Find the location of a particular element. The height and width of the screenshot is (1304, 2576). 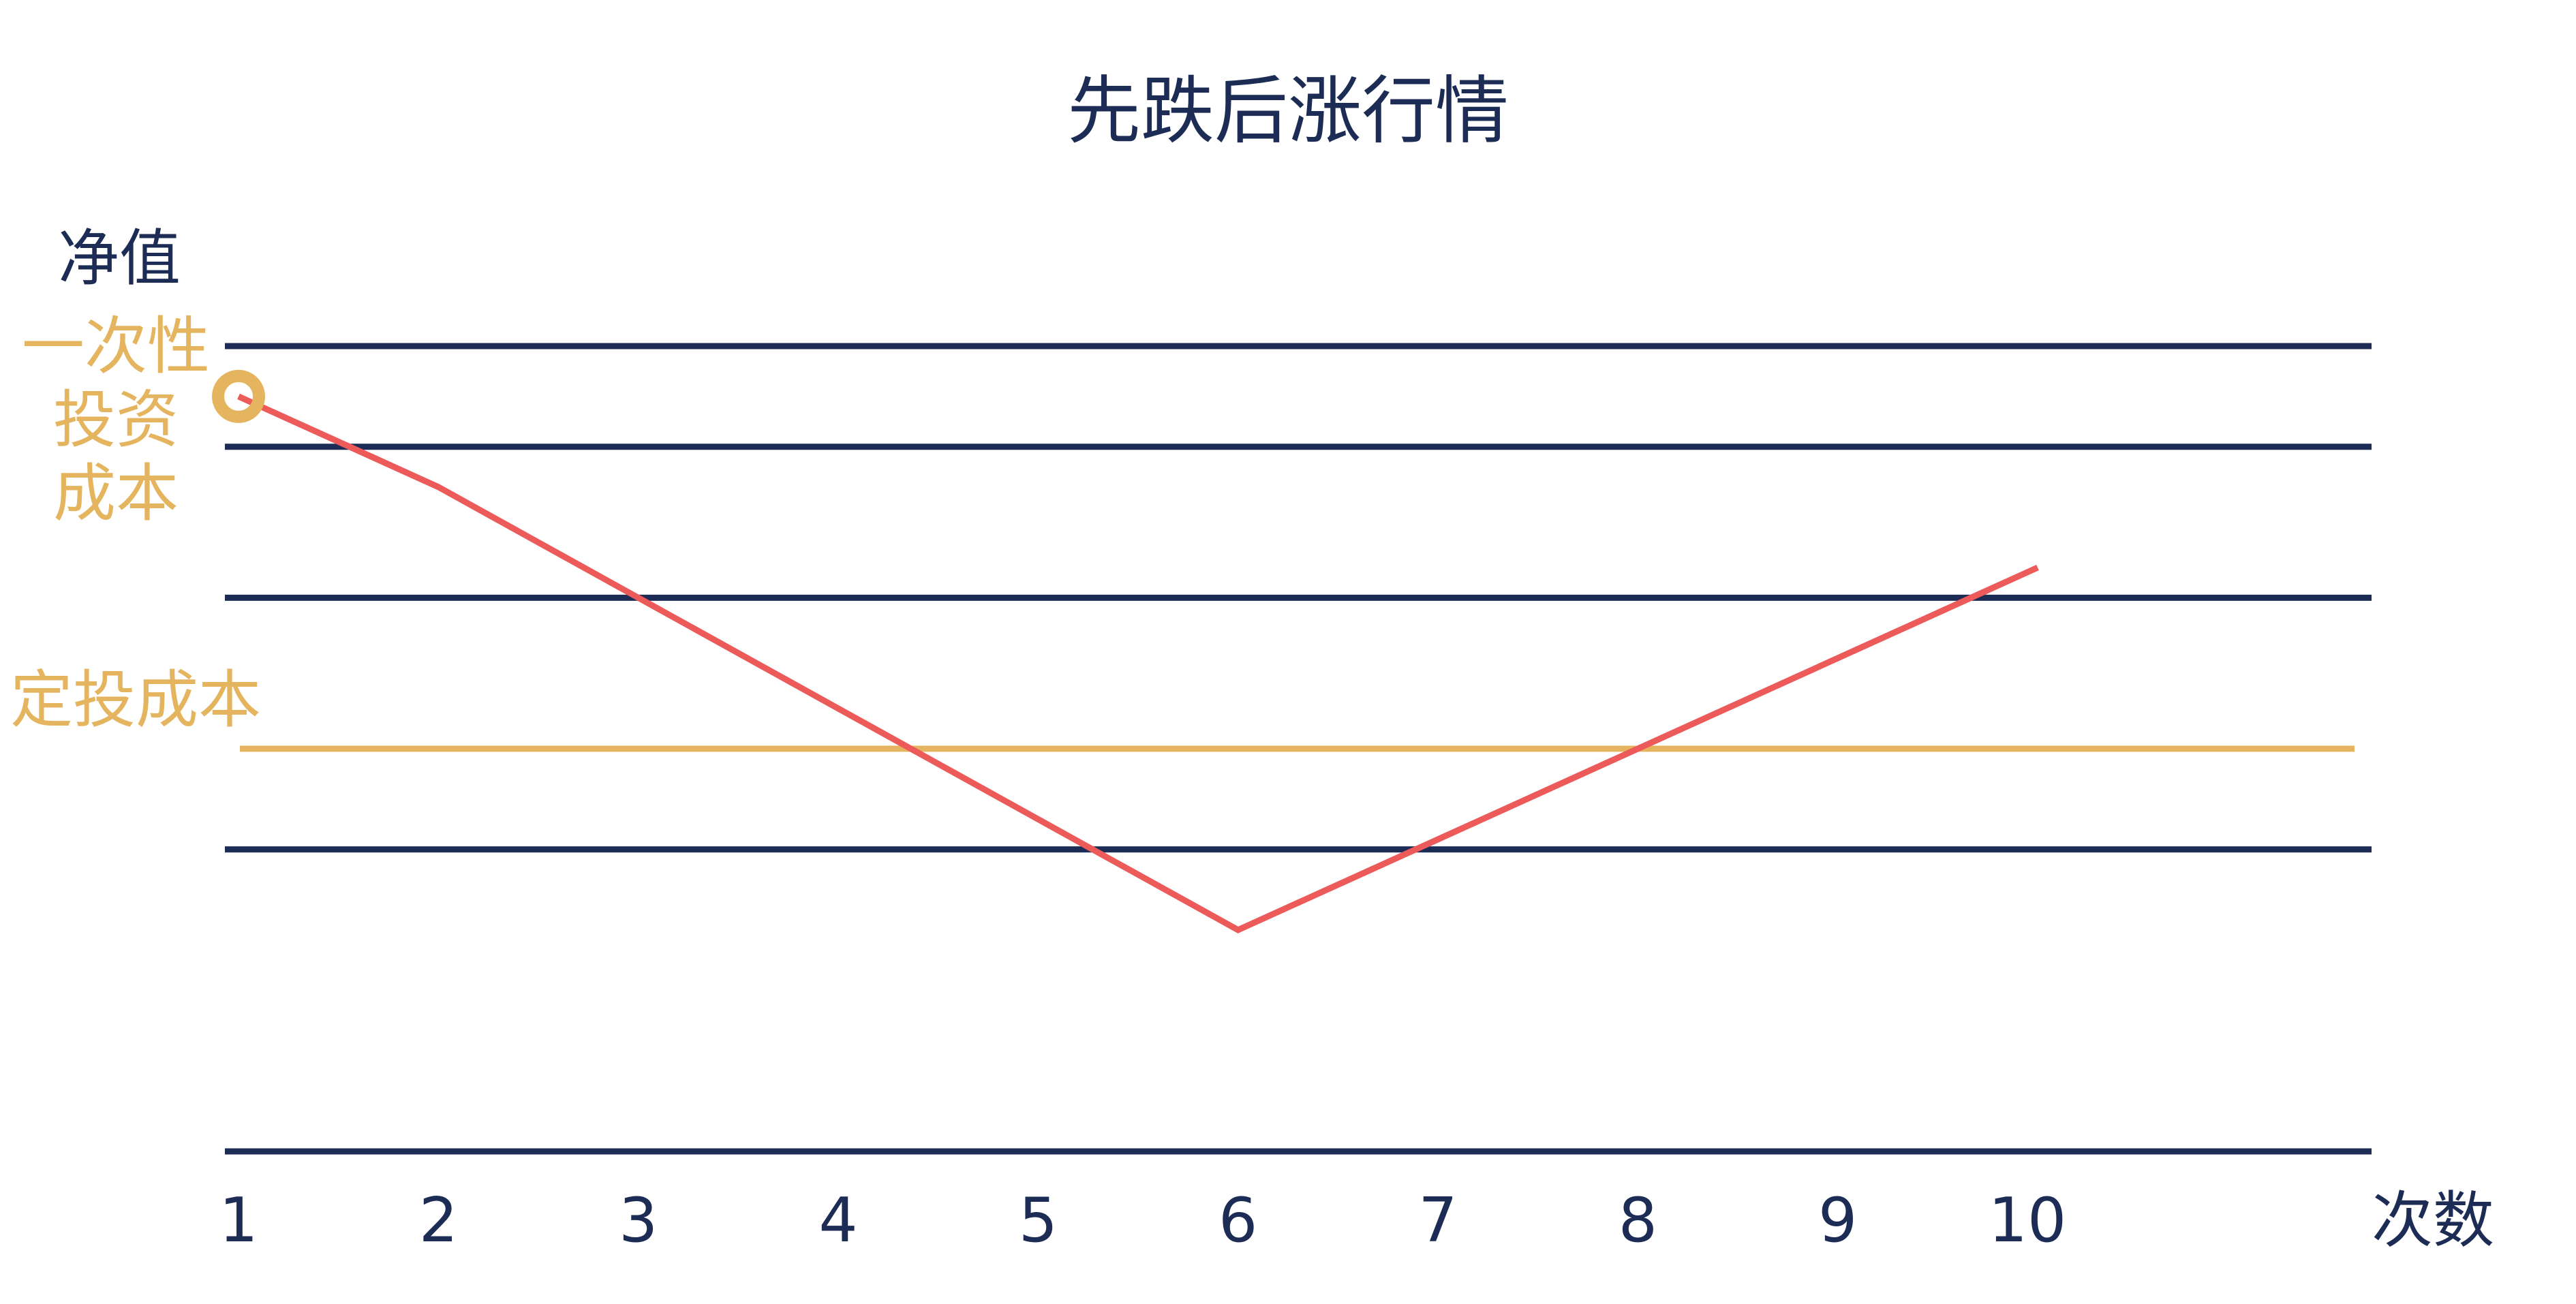

x-tick-label: 5 is located at coordinates (1038, 1220).